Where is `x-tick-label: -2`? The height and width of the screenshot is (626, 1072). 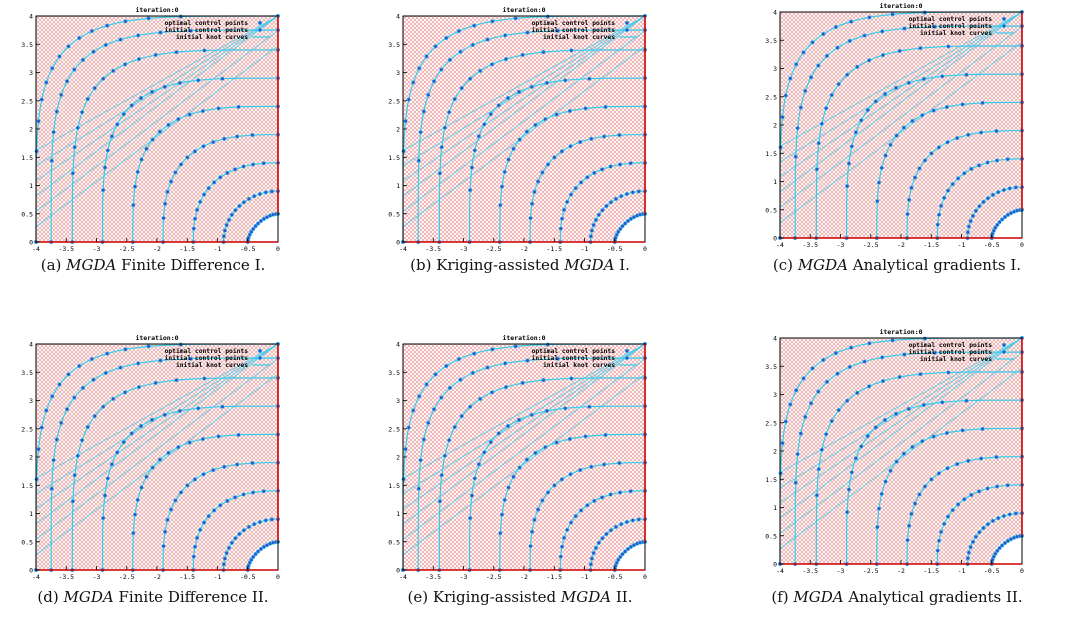
x-tick-label: -2 is located at coordinates (524, 577).